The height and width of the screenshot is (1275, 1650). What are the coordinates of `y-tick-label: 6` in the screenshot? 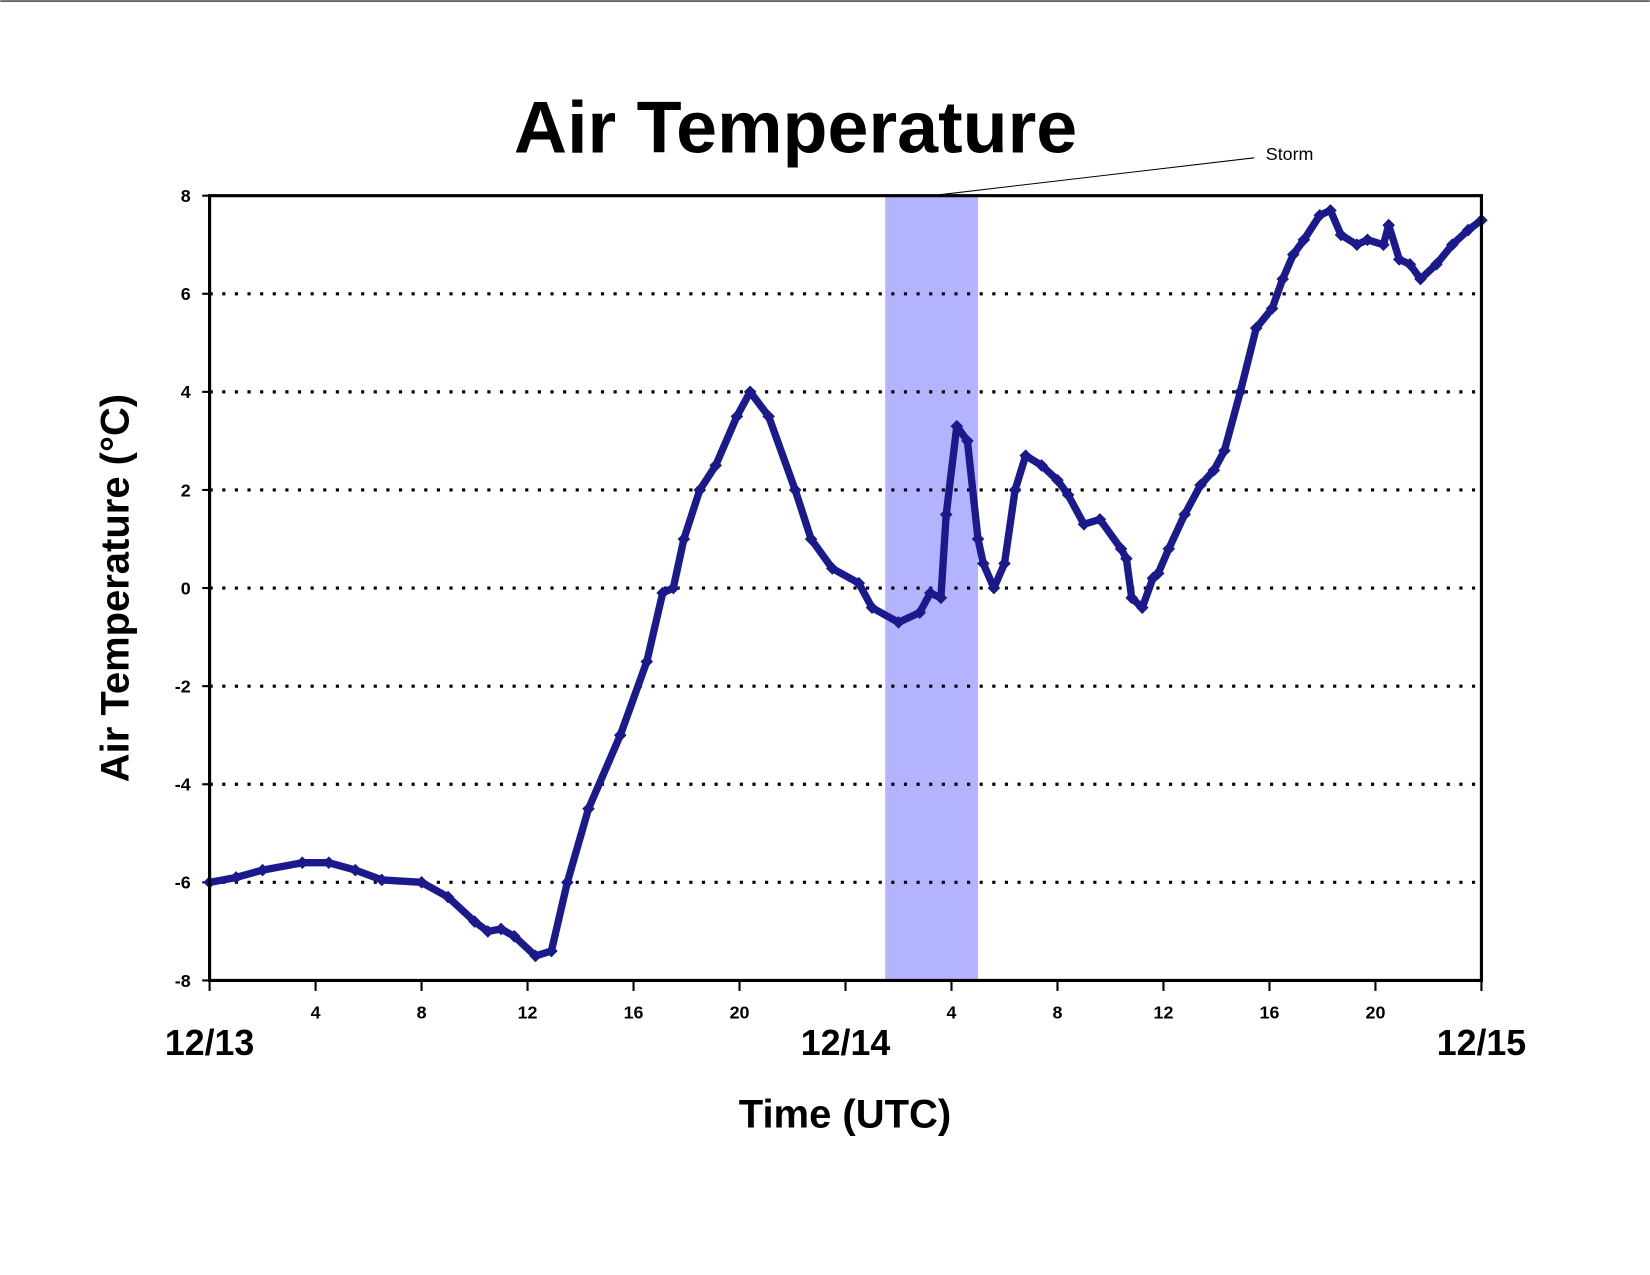 It's located at (186, 294).